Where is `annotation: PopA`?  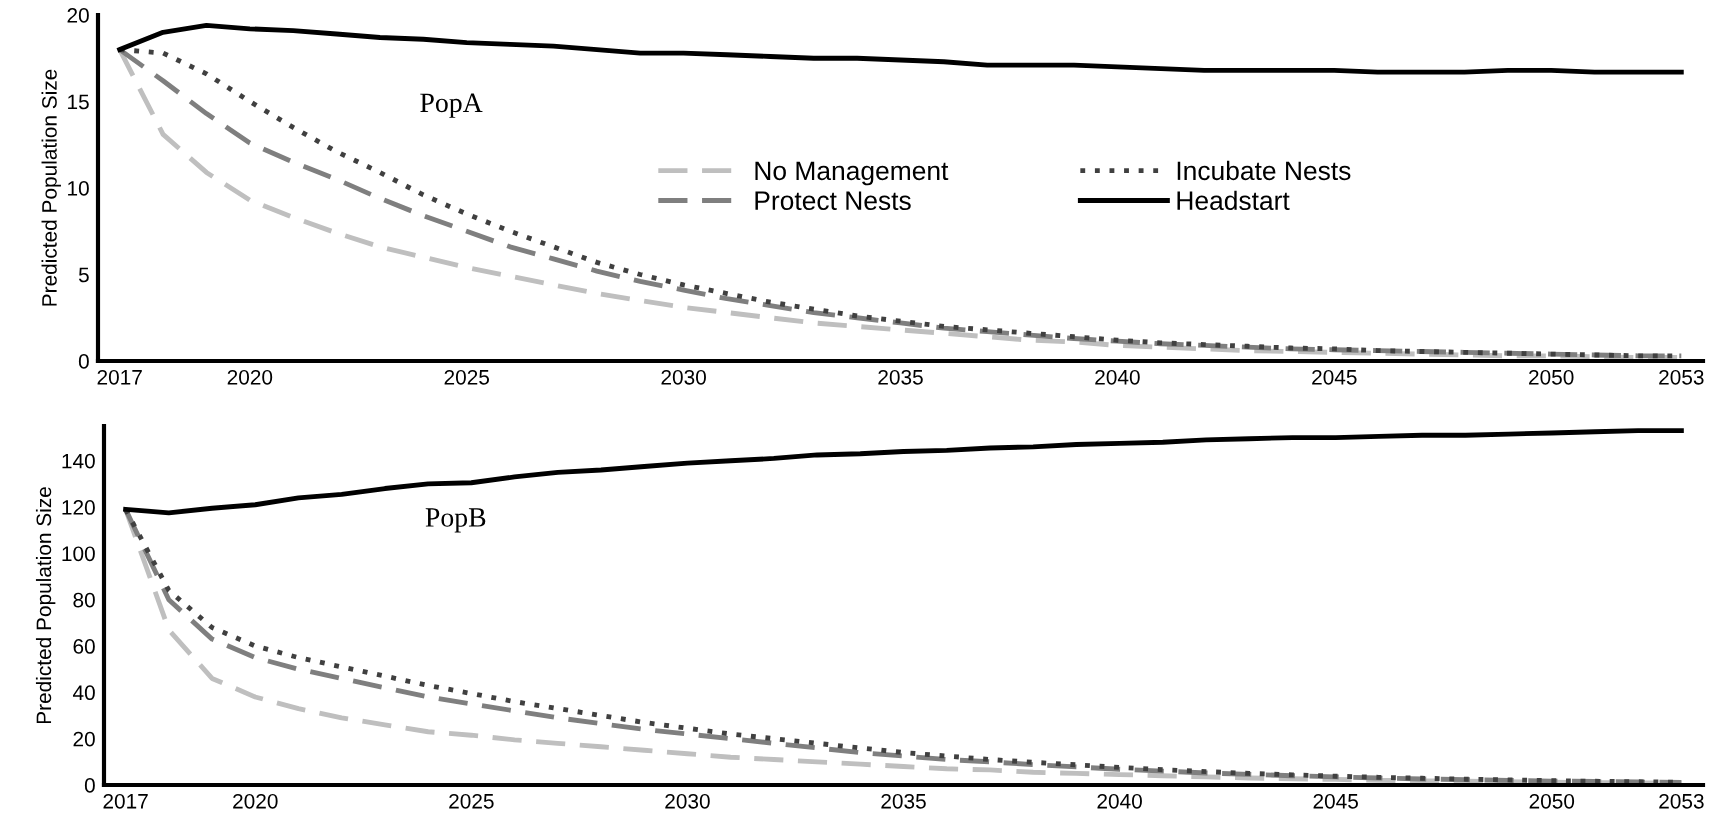 annotation: PopA is located at coordinates (451, 105).